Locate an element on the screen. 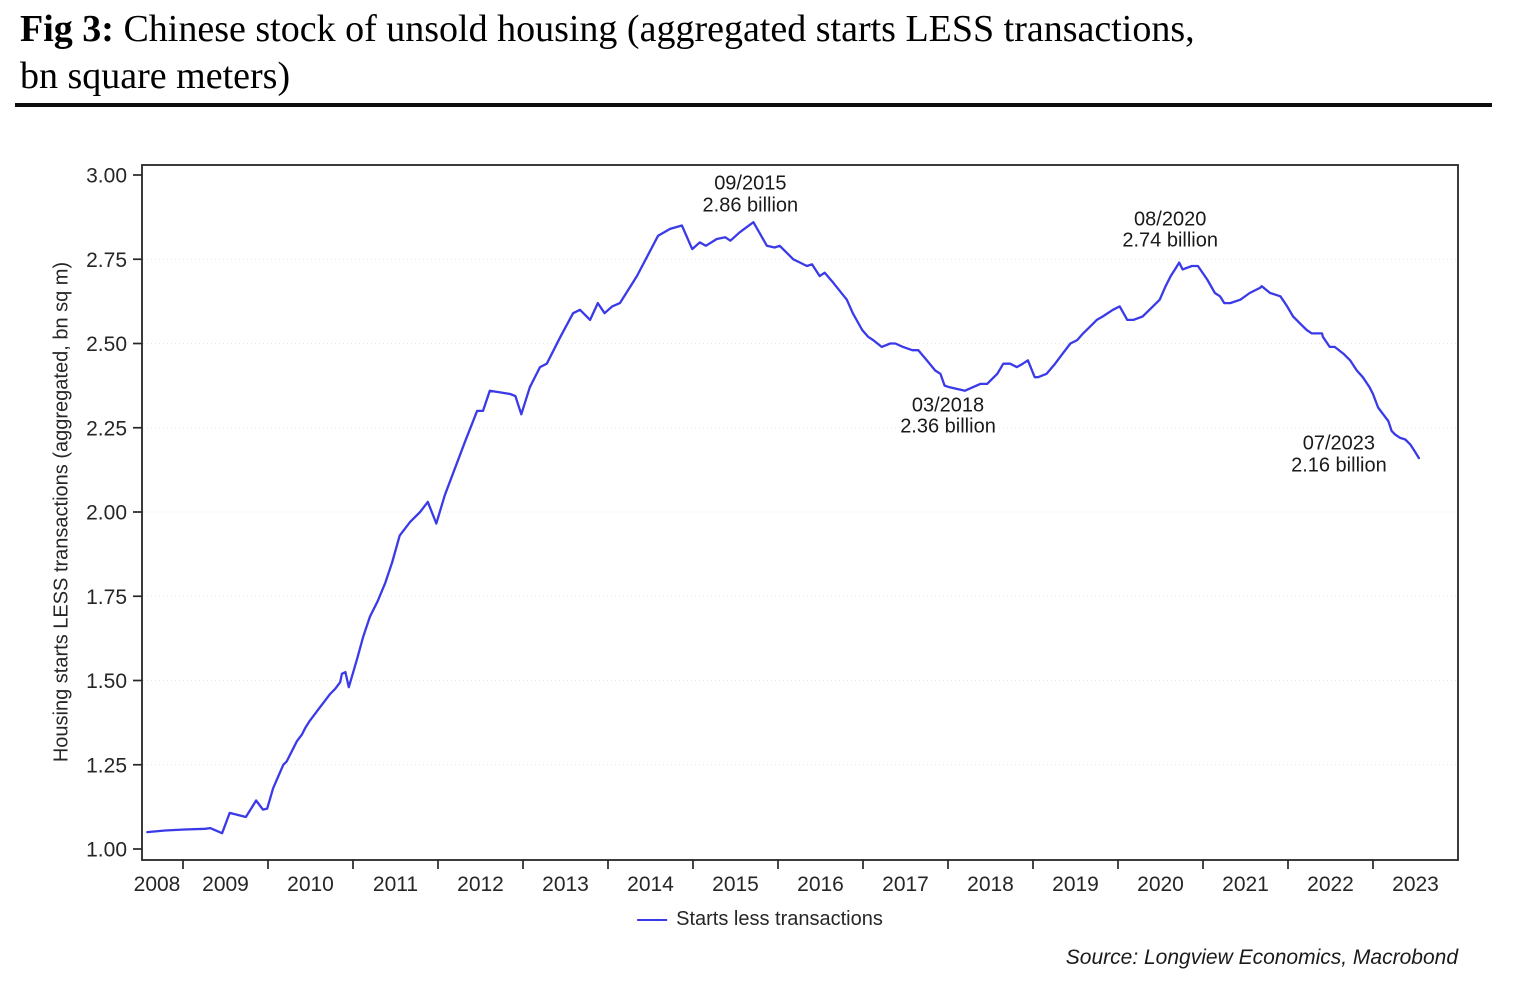  x-tick-label: 2019 is located at coordinates (1075, 884).